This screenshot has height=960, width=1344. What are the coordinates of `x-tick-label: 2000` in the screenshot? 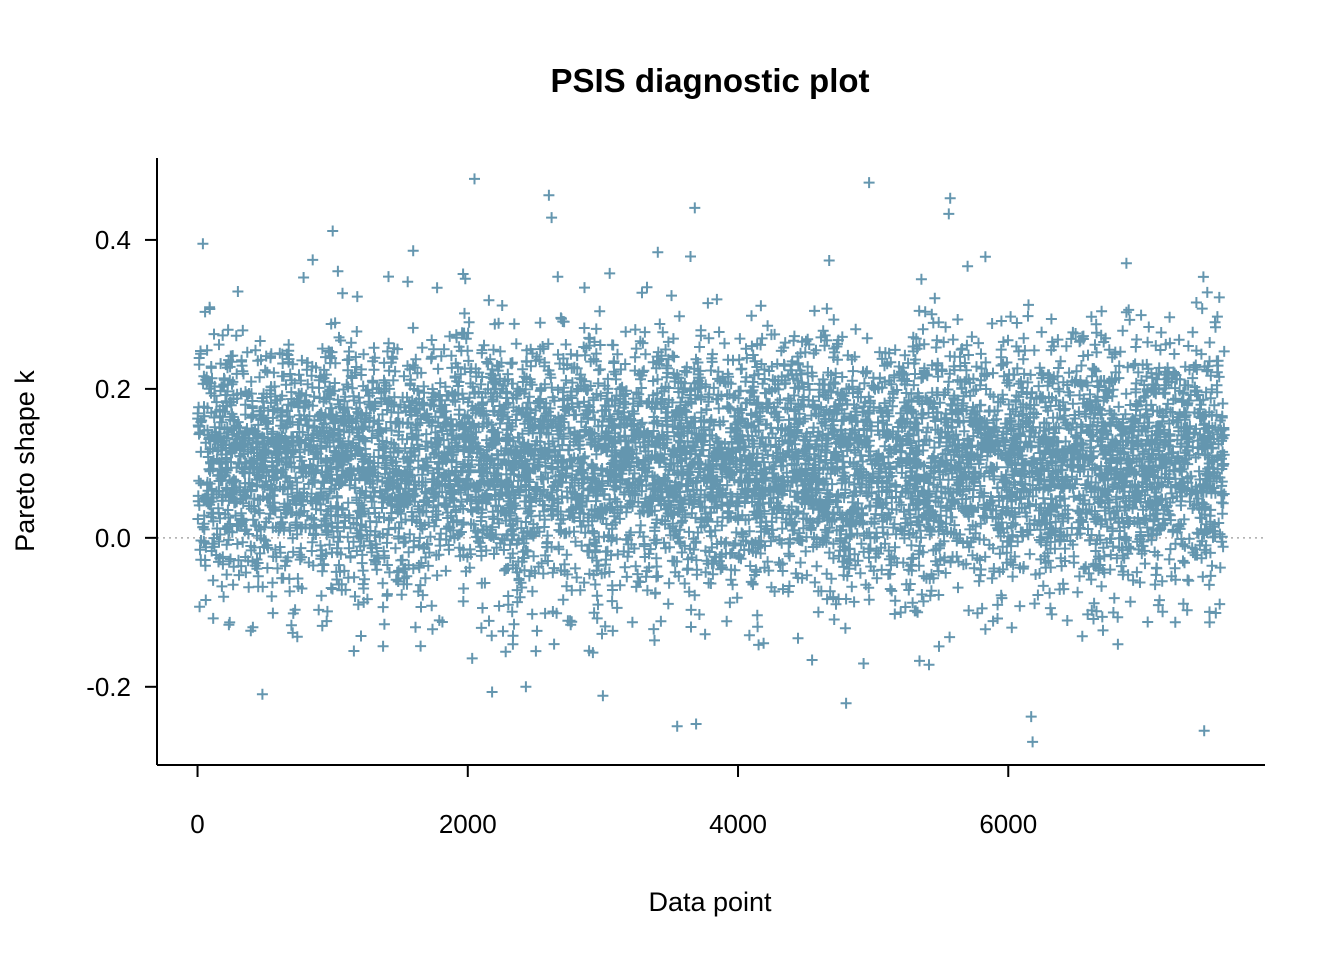 It's located at (468, 824).